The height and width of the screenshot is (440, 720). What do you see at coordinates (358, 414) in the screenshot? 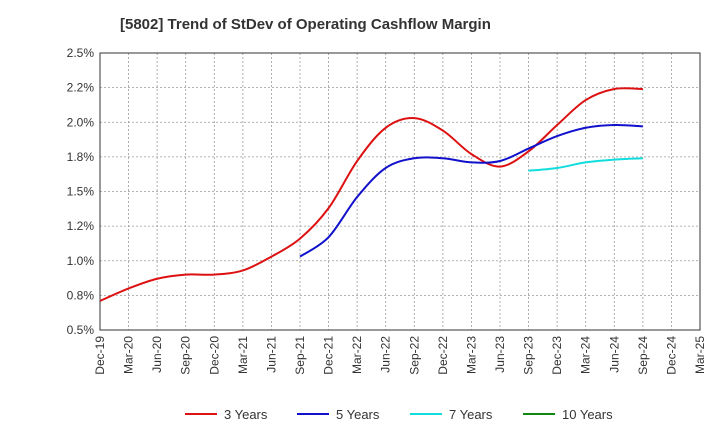
I see `legend-label-2: 5 Years` at bounding box center [358, 414].